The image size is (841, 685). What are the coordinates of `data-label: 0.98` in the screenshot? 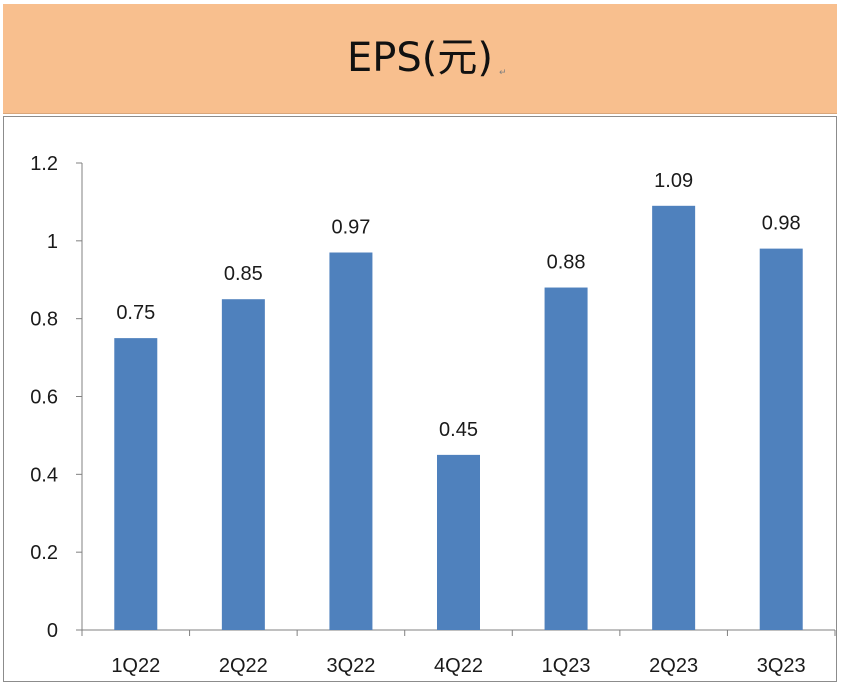 It's located at (781, 224).